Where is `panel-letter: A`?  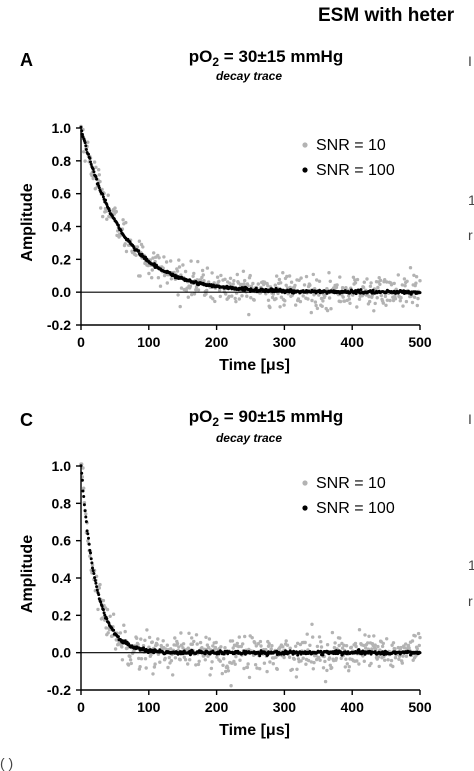
panel-letter: A is located at coordinates (26, 60).